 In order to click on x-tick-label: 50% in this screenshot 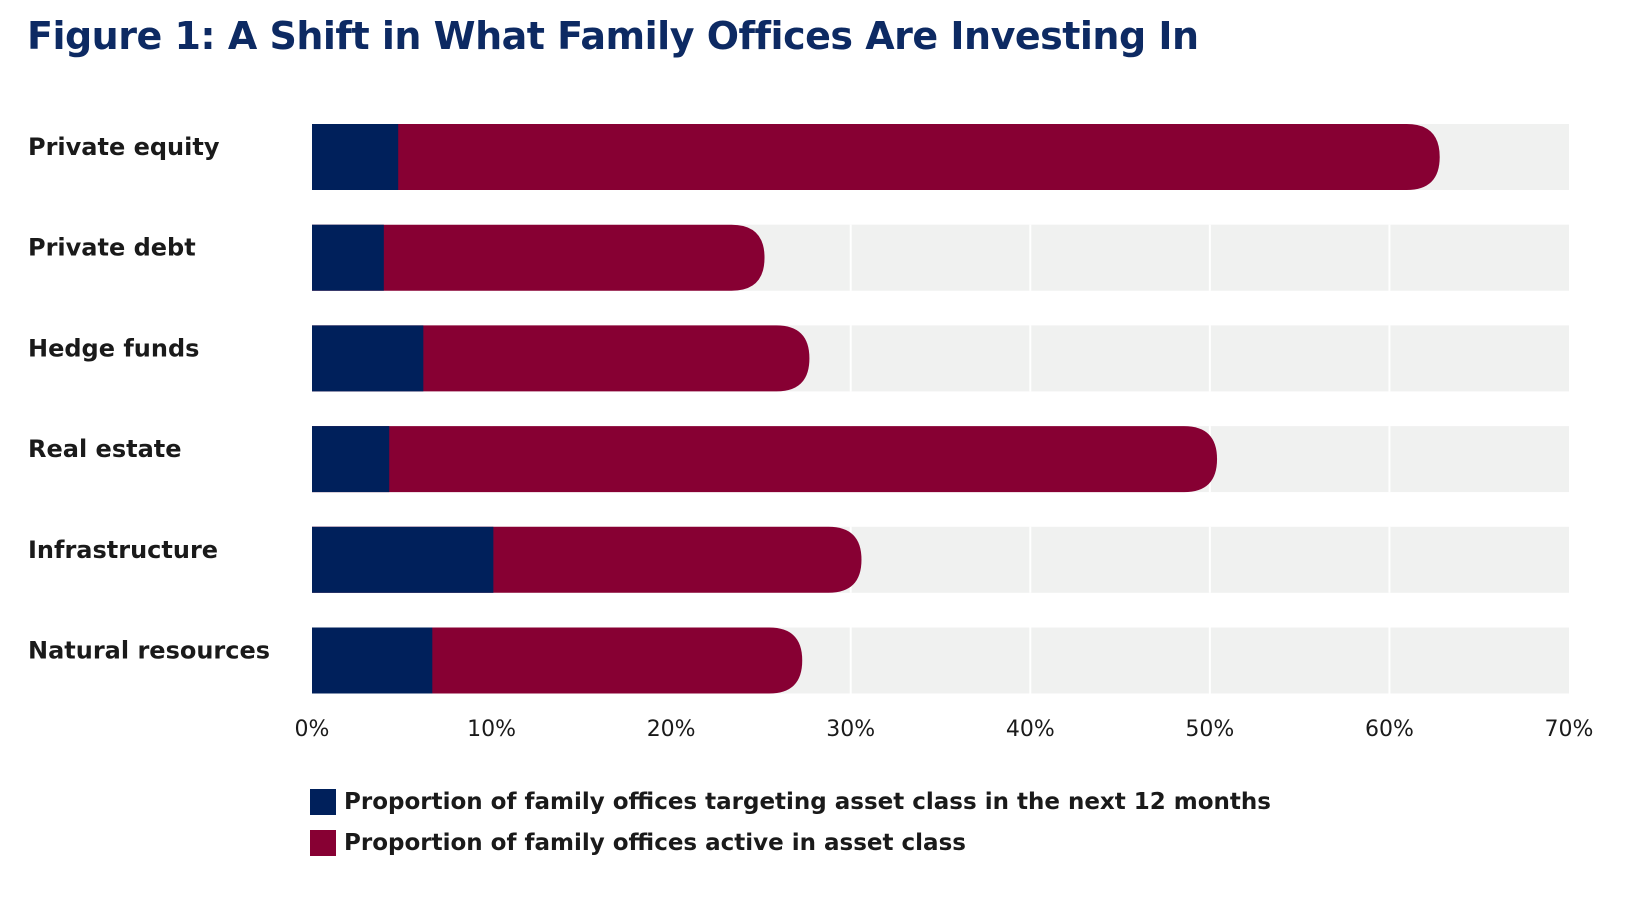, I will do `click(1209, 729)`.